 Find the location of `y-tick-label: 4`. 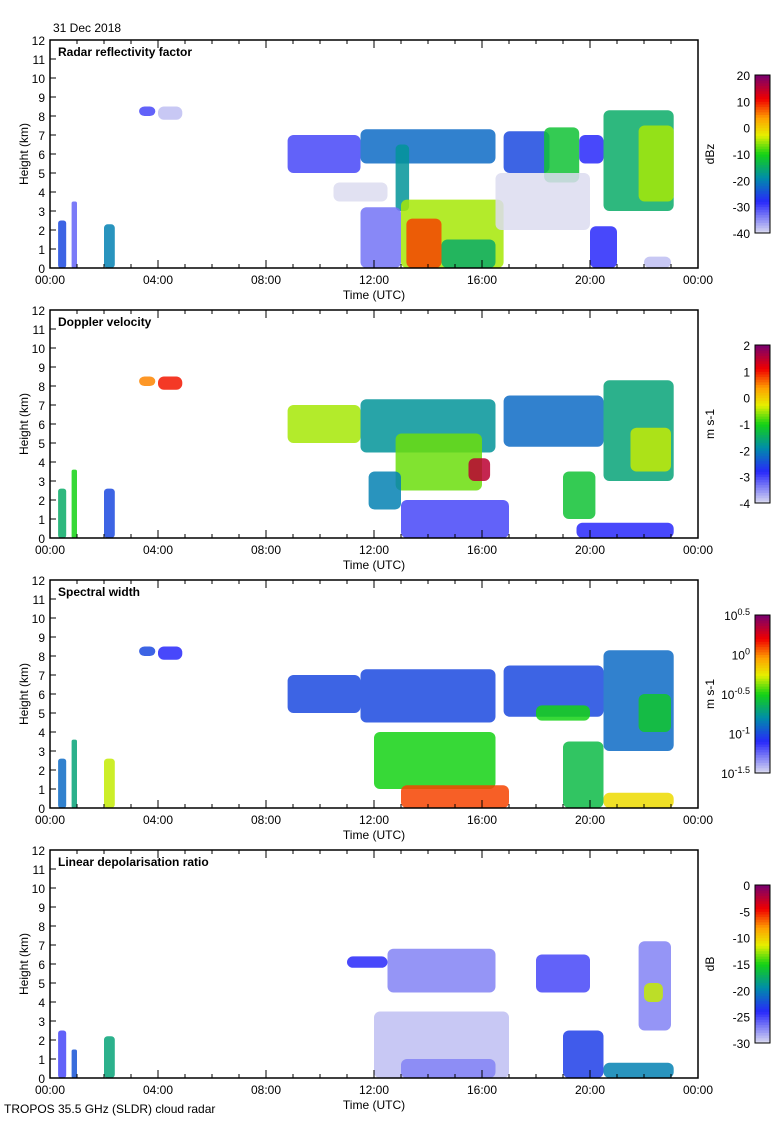

y-tick-label: 4 is located at coordinates (41, 1003).